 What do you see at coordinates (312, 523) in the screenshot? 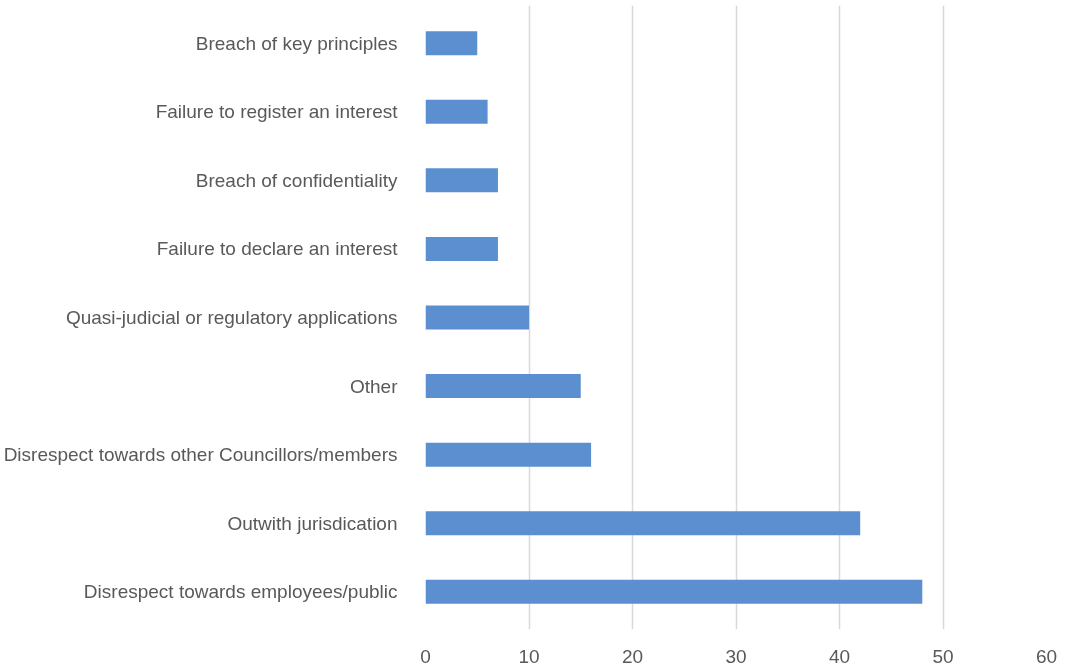
I see `y-tick-label: Outwith jurisdication` at bounding box center [312, 523].